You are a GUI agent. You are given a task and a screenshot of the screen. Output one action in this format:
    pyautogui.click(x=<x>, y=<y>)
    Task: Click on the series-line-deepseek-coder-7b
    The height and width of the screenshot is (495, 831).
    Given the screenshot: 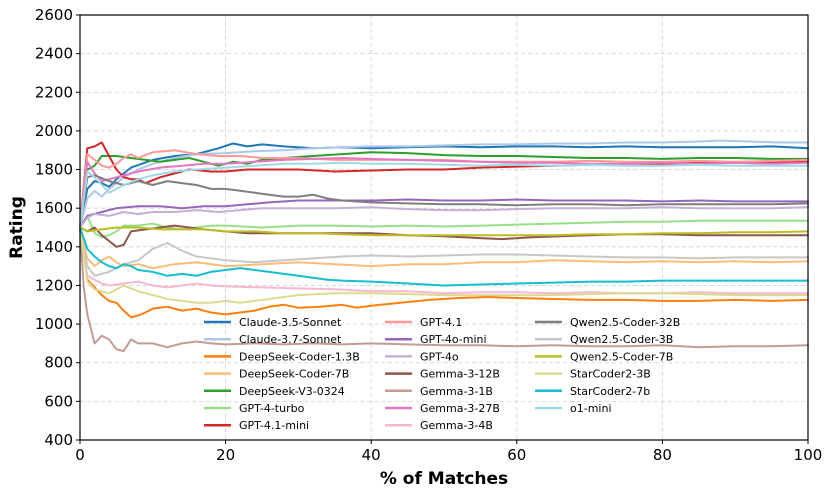 What is the action you would take?
    pyautogui.click(x=444, y=248)
    